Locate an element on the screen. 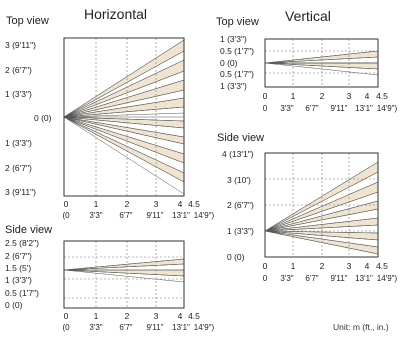 The width and height of the screenshot is (403, 338). vertical-side-view-x-axis: 0 1 2 3 4 4.5 is located at coordinates (326, 266).